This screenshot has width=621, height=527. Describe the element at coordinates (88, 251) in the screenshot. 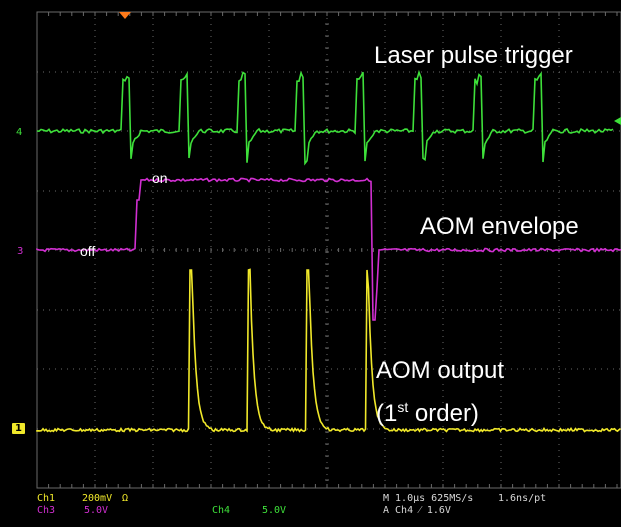

I see `off-label: off` at that location.